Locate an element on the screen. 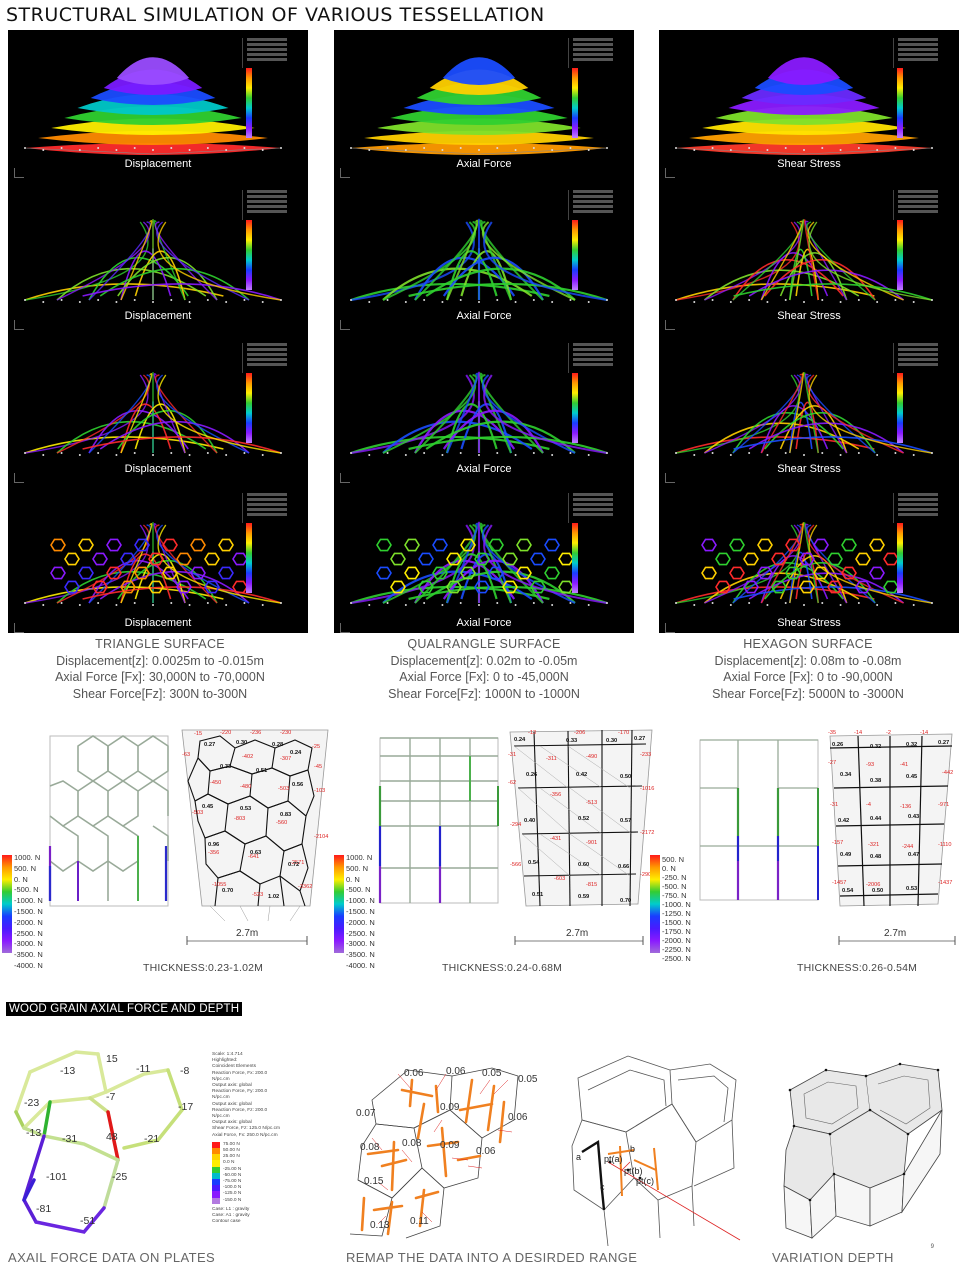  quad-force-legend-colorbar is located at coordinates (339, 904).